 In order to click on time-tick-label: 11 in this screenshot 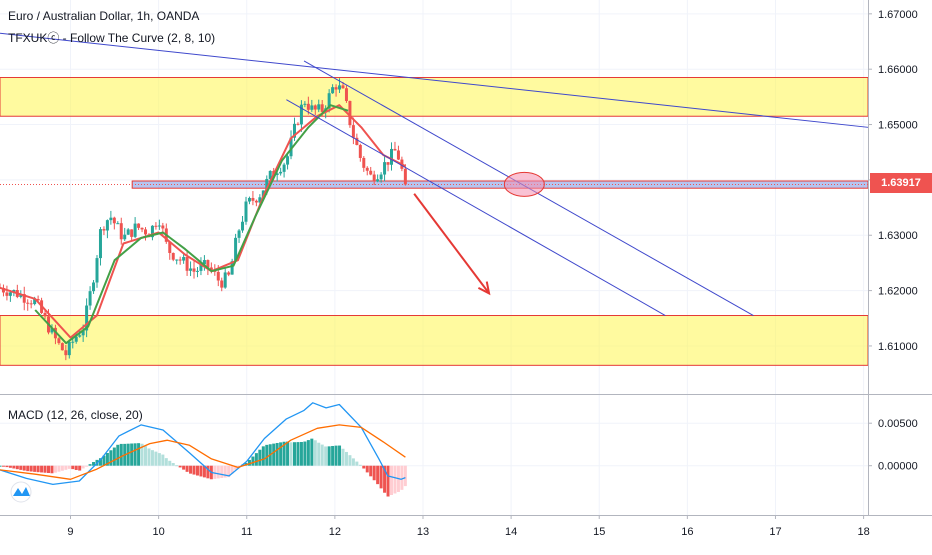, I will do `click(246, 532)`.